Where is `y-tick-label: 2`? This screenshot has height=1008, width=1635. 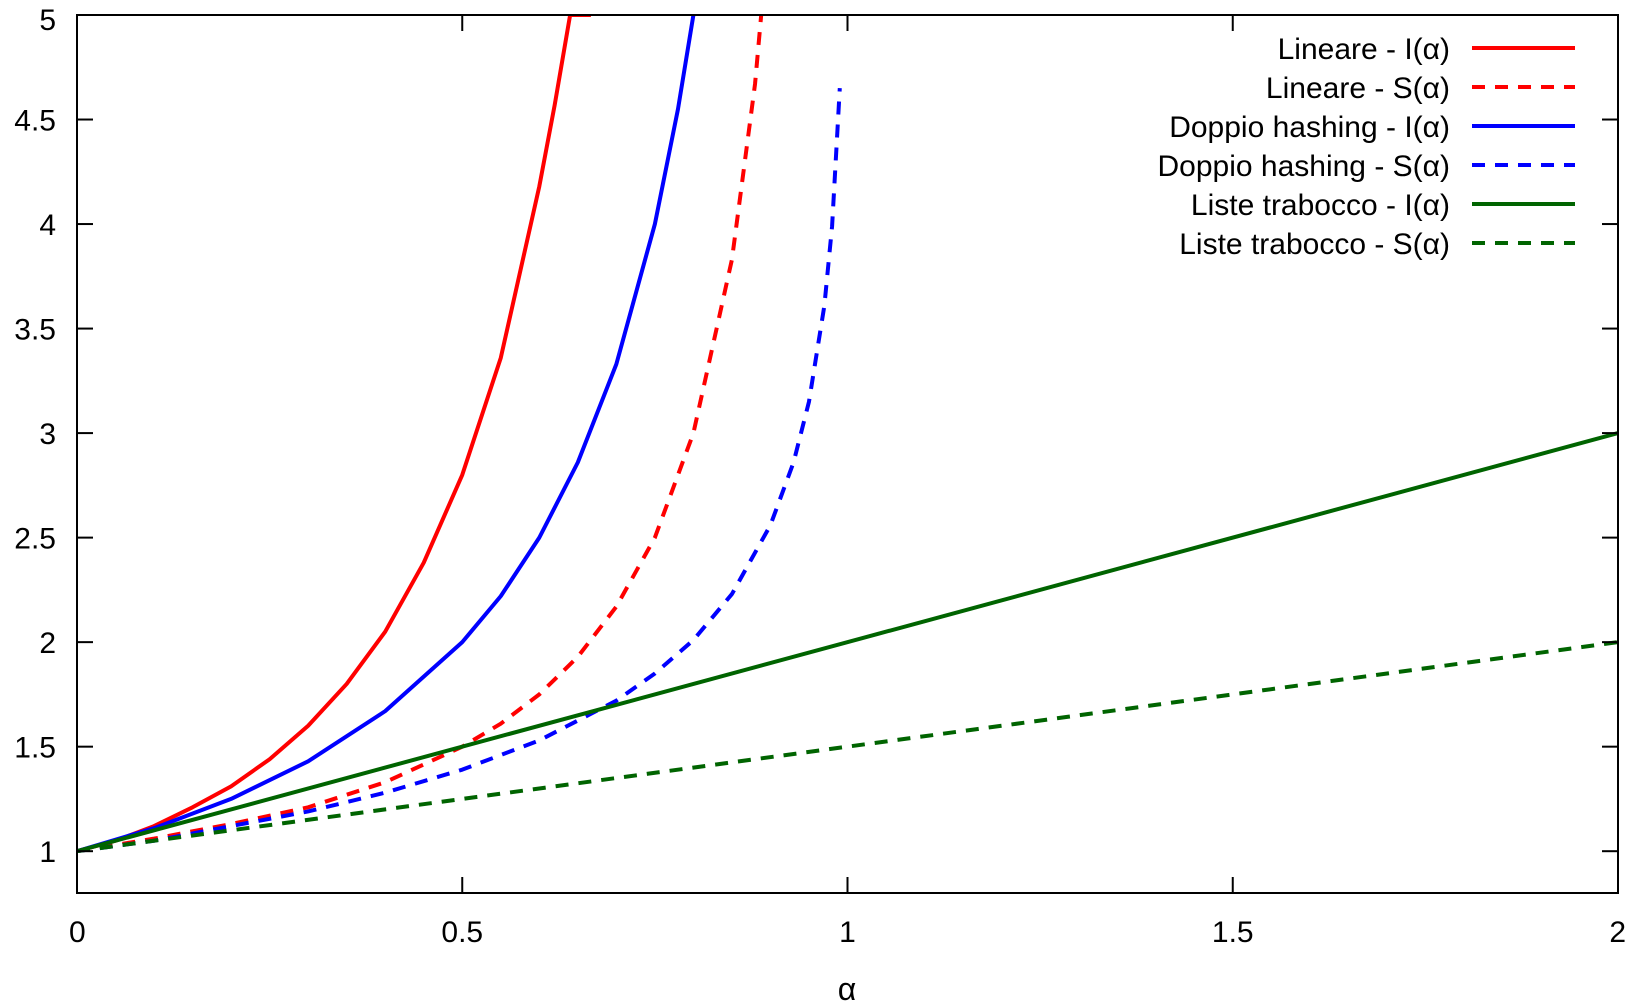 y-tick-label: 2 is located at coordinates (47, 643).